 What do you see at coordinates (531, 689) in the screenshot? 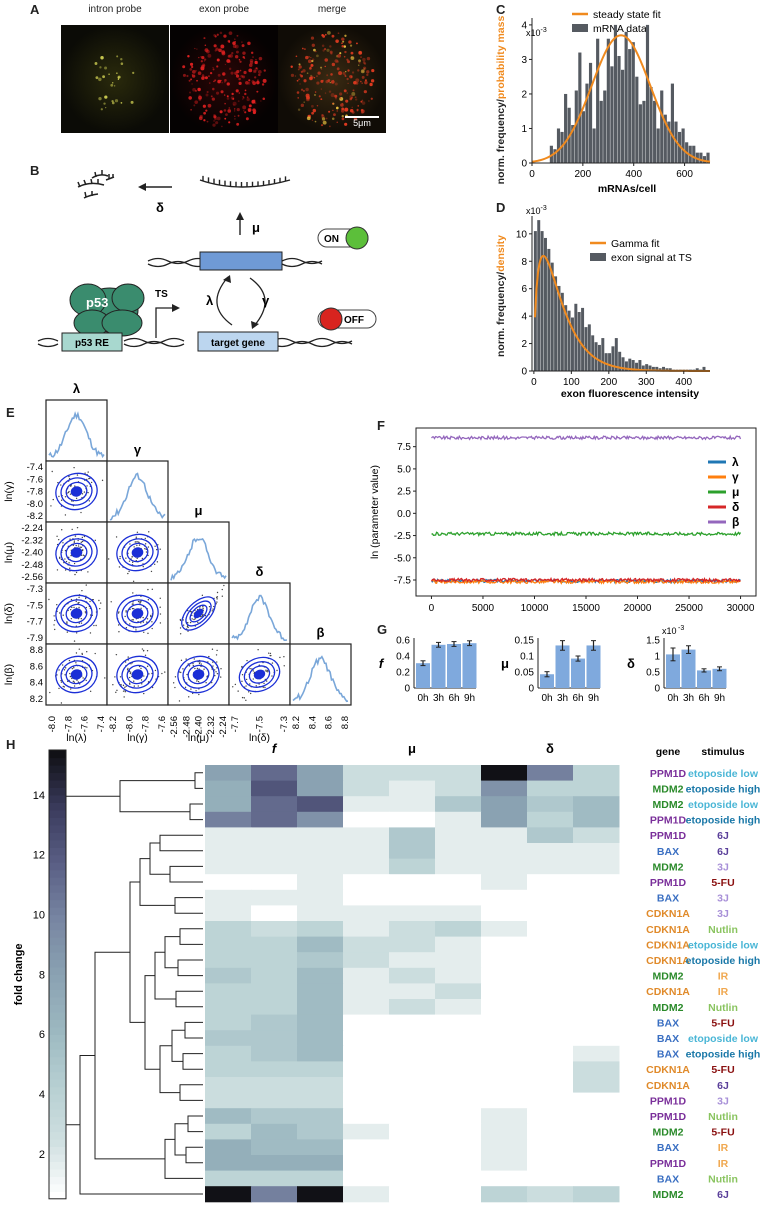
I see `g-y-tick: 0` at bounding box center [531, 689].